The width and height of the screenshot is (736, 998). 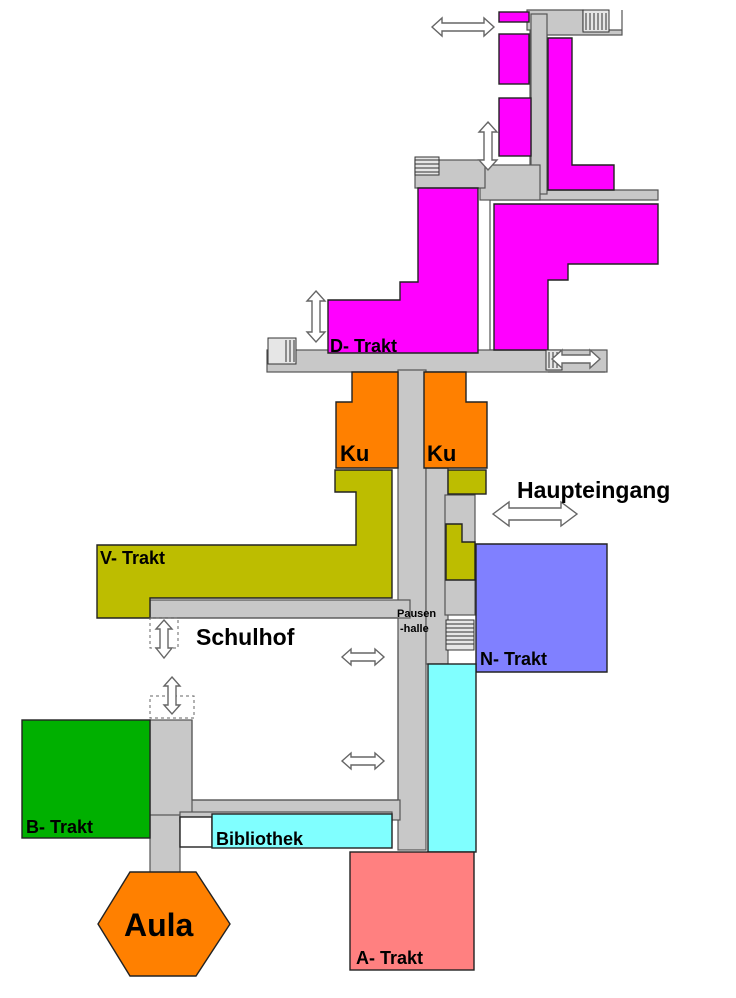 I want to click on ku-right-label: Ku, so click(x=441, y=453).